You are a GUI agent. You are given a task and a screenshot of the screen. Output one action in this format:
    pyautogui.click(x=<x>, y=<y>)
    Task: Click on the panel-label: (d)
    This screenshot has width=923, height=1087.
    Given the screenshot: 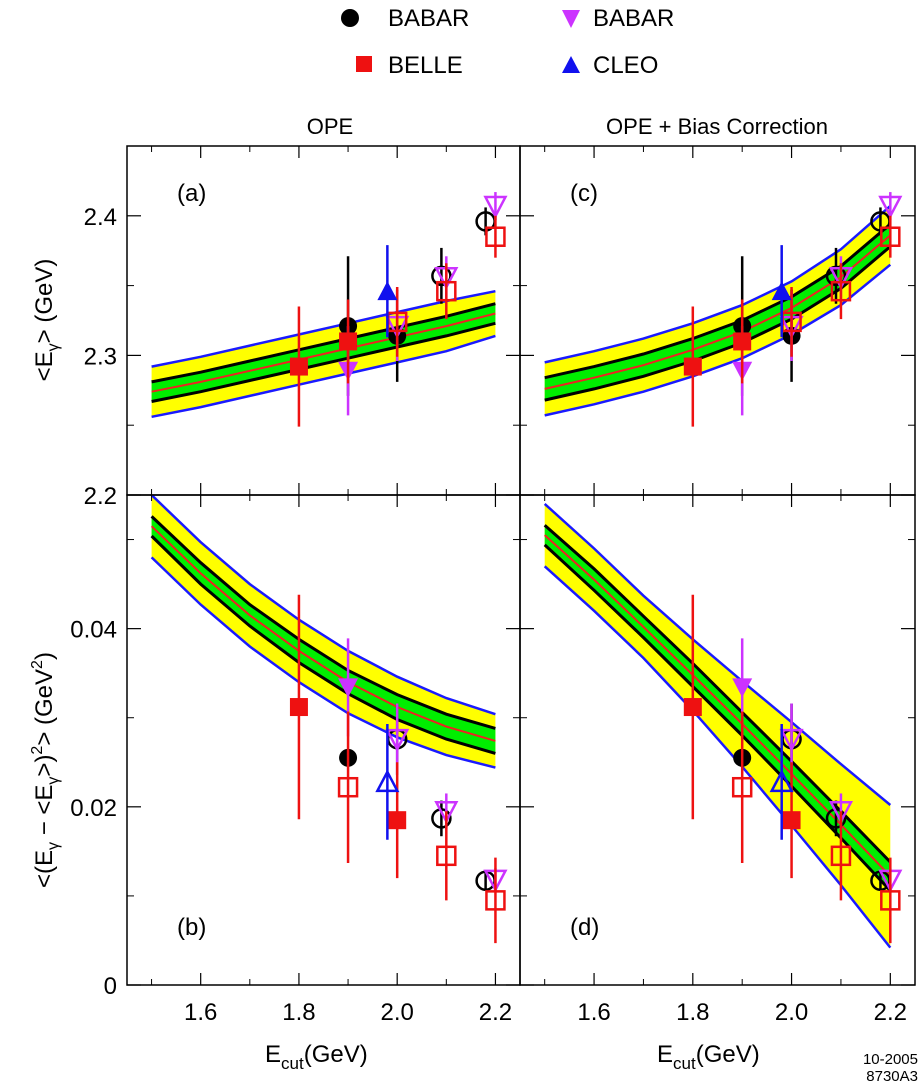 What is the action you would take?
    pyautogui.click(x=584, y=927)
    